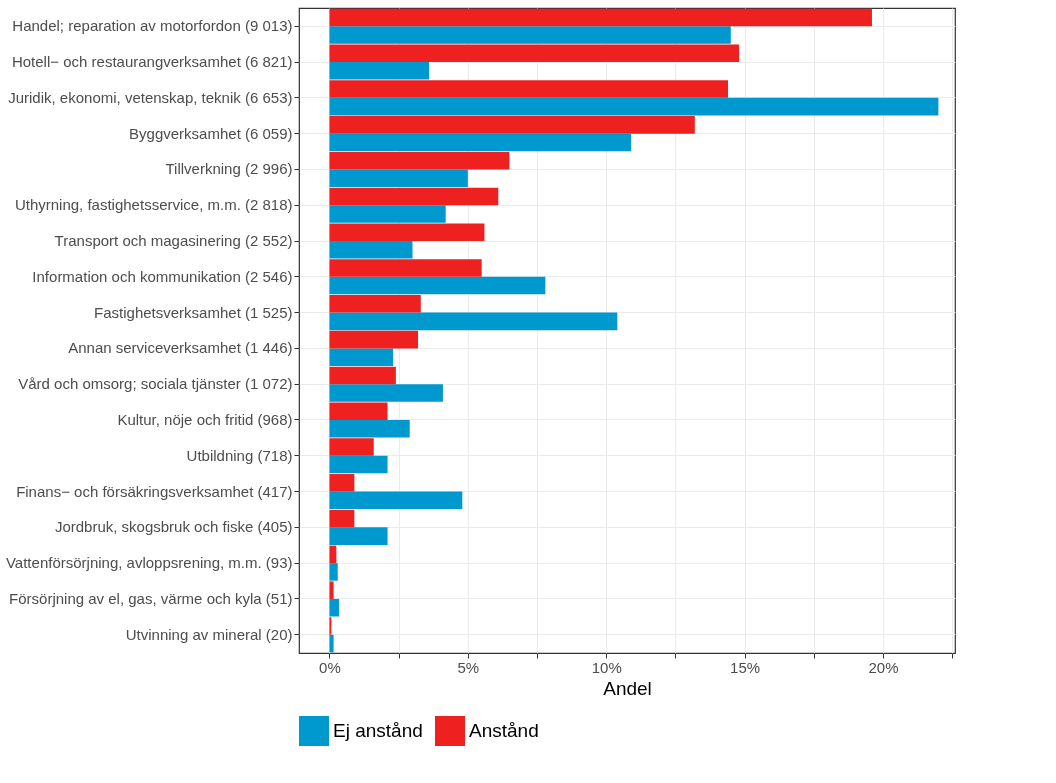  I want to click on x-tick-label: 20%, so click(883, 667).